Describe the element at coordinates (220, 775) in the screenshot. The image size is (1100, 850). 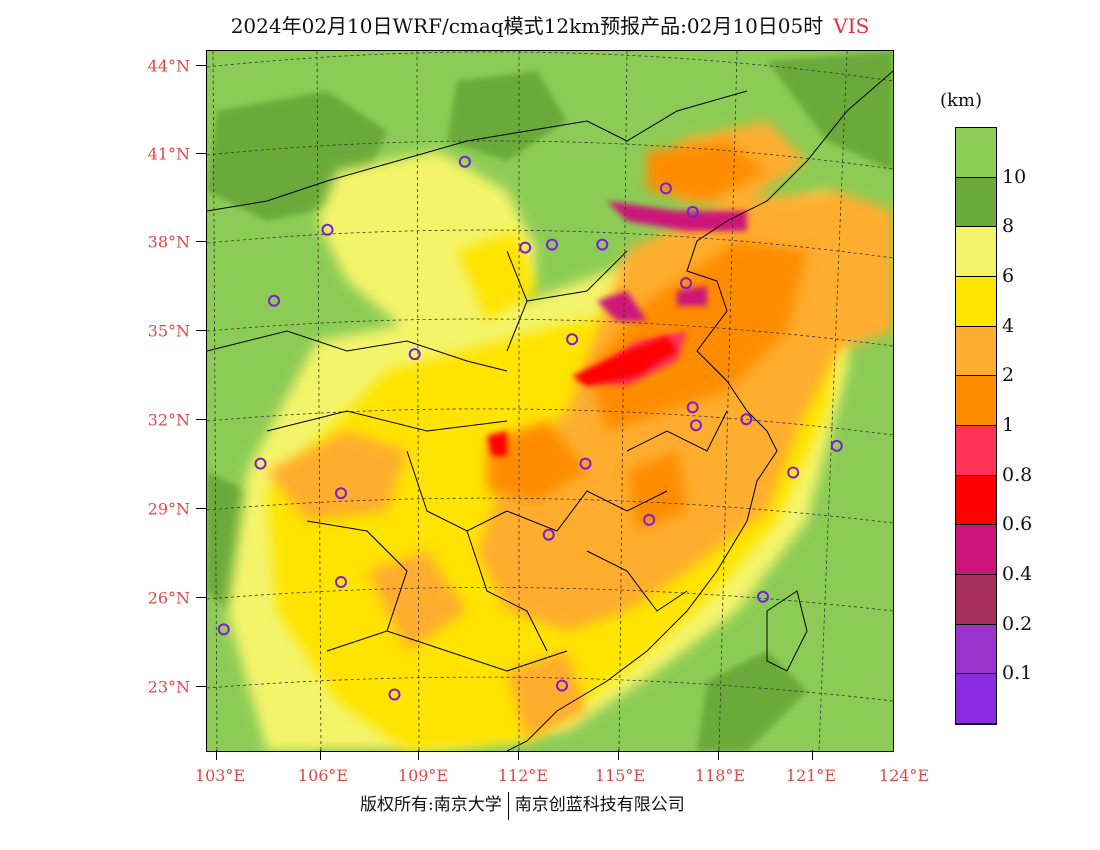
I see `lon-label-103: 103°E` at that location.